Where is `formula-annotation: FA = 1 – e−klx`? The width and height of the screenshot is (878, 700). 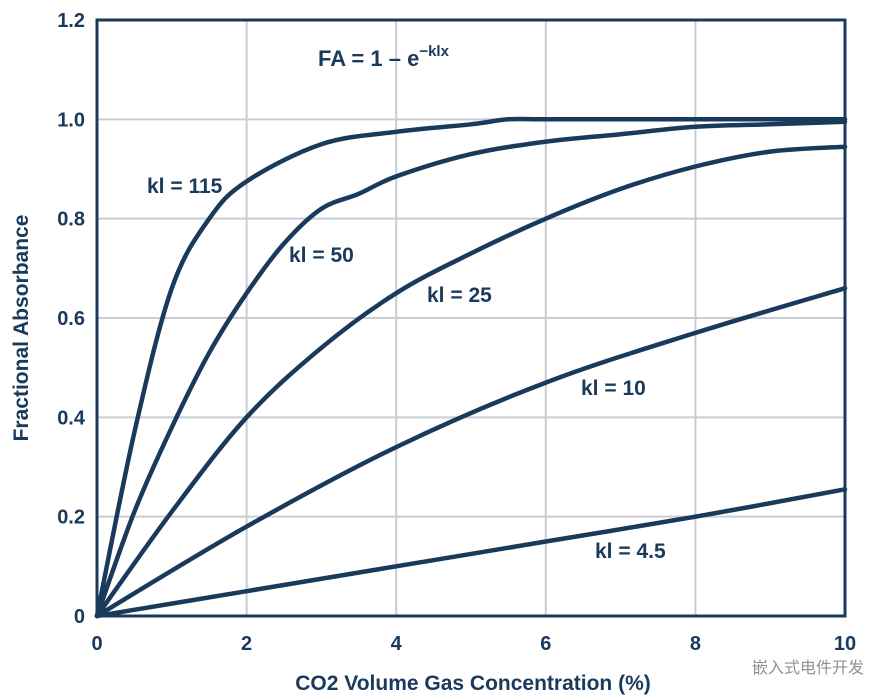 formula-annotation: FA = 1 – e−klx is located at coordinates (384, 57).